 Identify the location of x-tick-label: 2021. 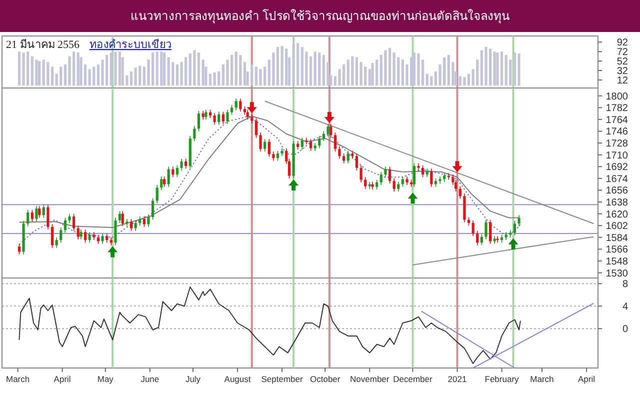
(457, 379).